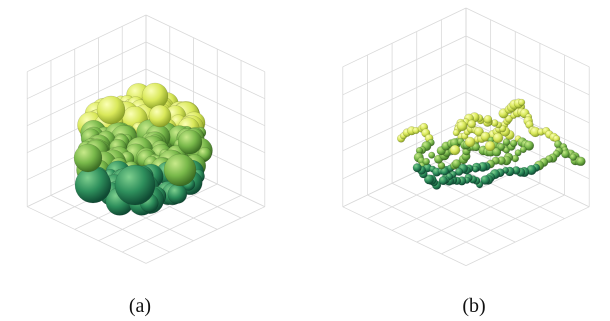  Describe the element at coordinates (143, 149) in the screenshot. I see `sphere-cluster-compact` at that location.